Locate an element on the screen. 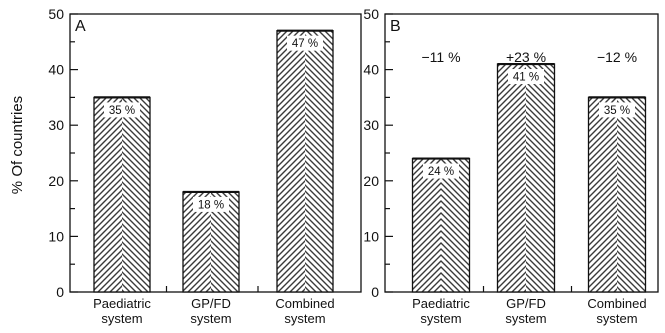 This screenshot has height=333, width=665. change-label: +23 % is located at coordinates (526, 57).